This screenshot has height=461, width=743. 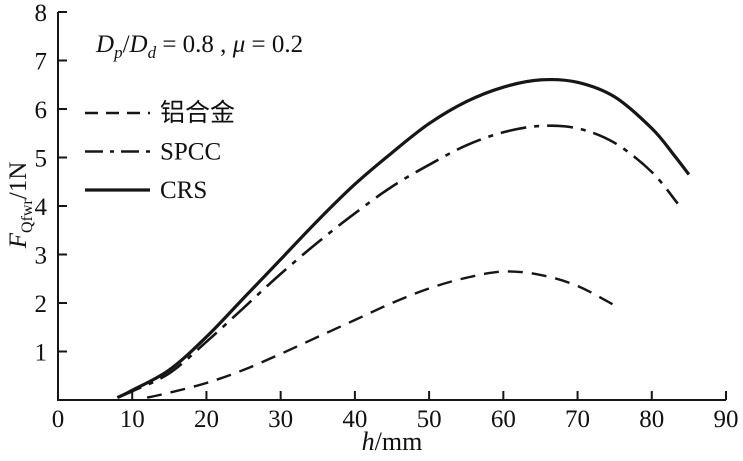 I want to click on y-tick-label-6: 6, so click(x=41, y=110).